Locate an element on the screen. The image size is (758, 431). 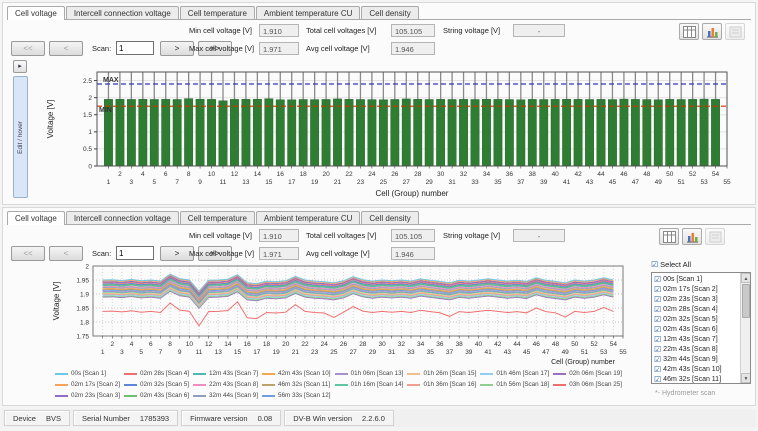
svg-text: 28 is located at coordinates (363, 344).